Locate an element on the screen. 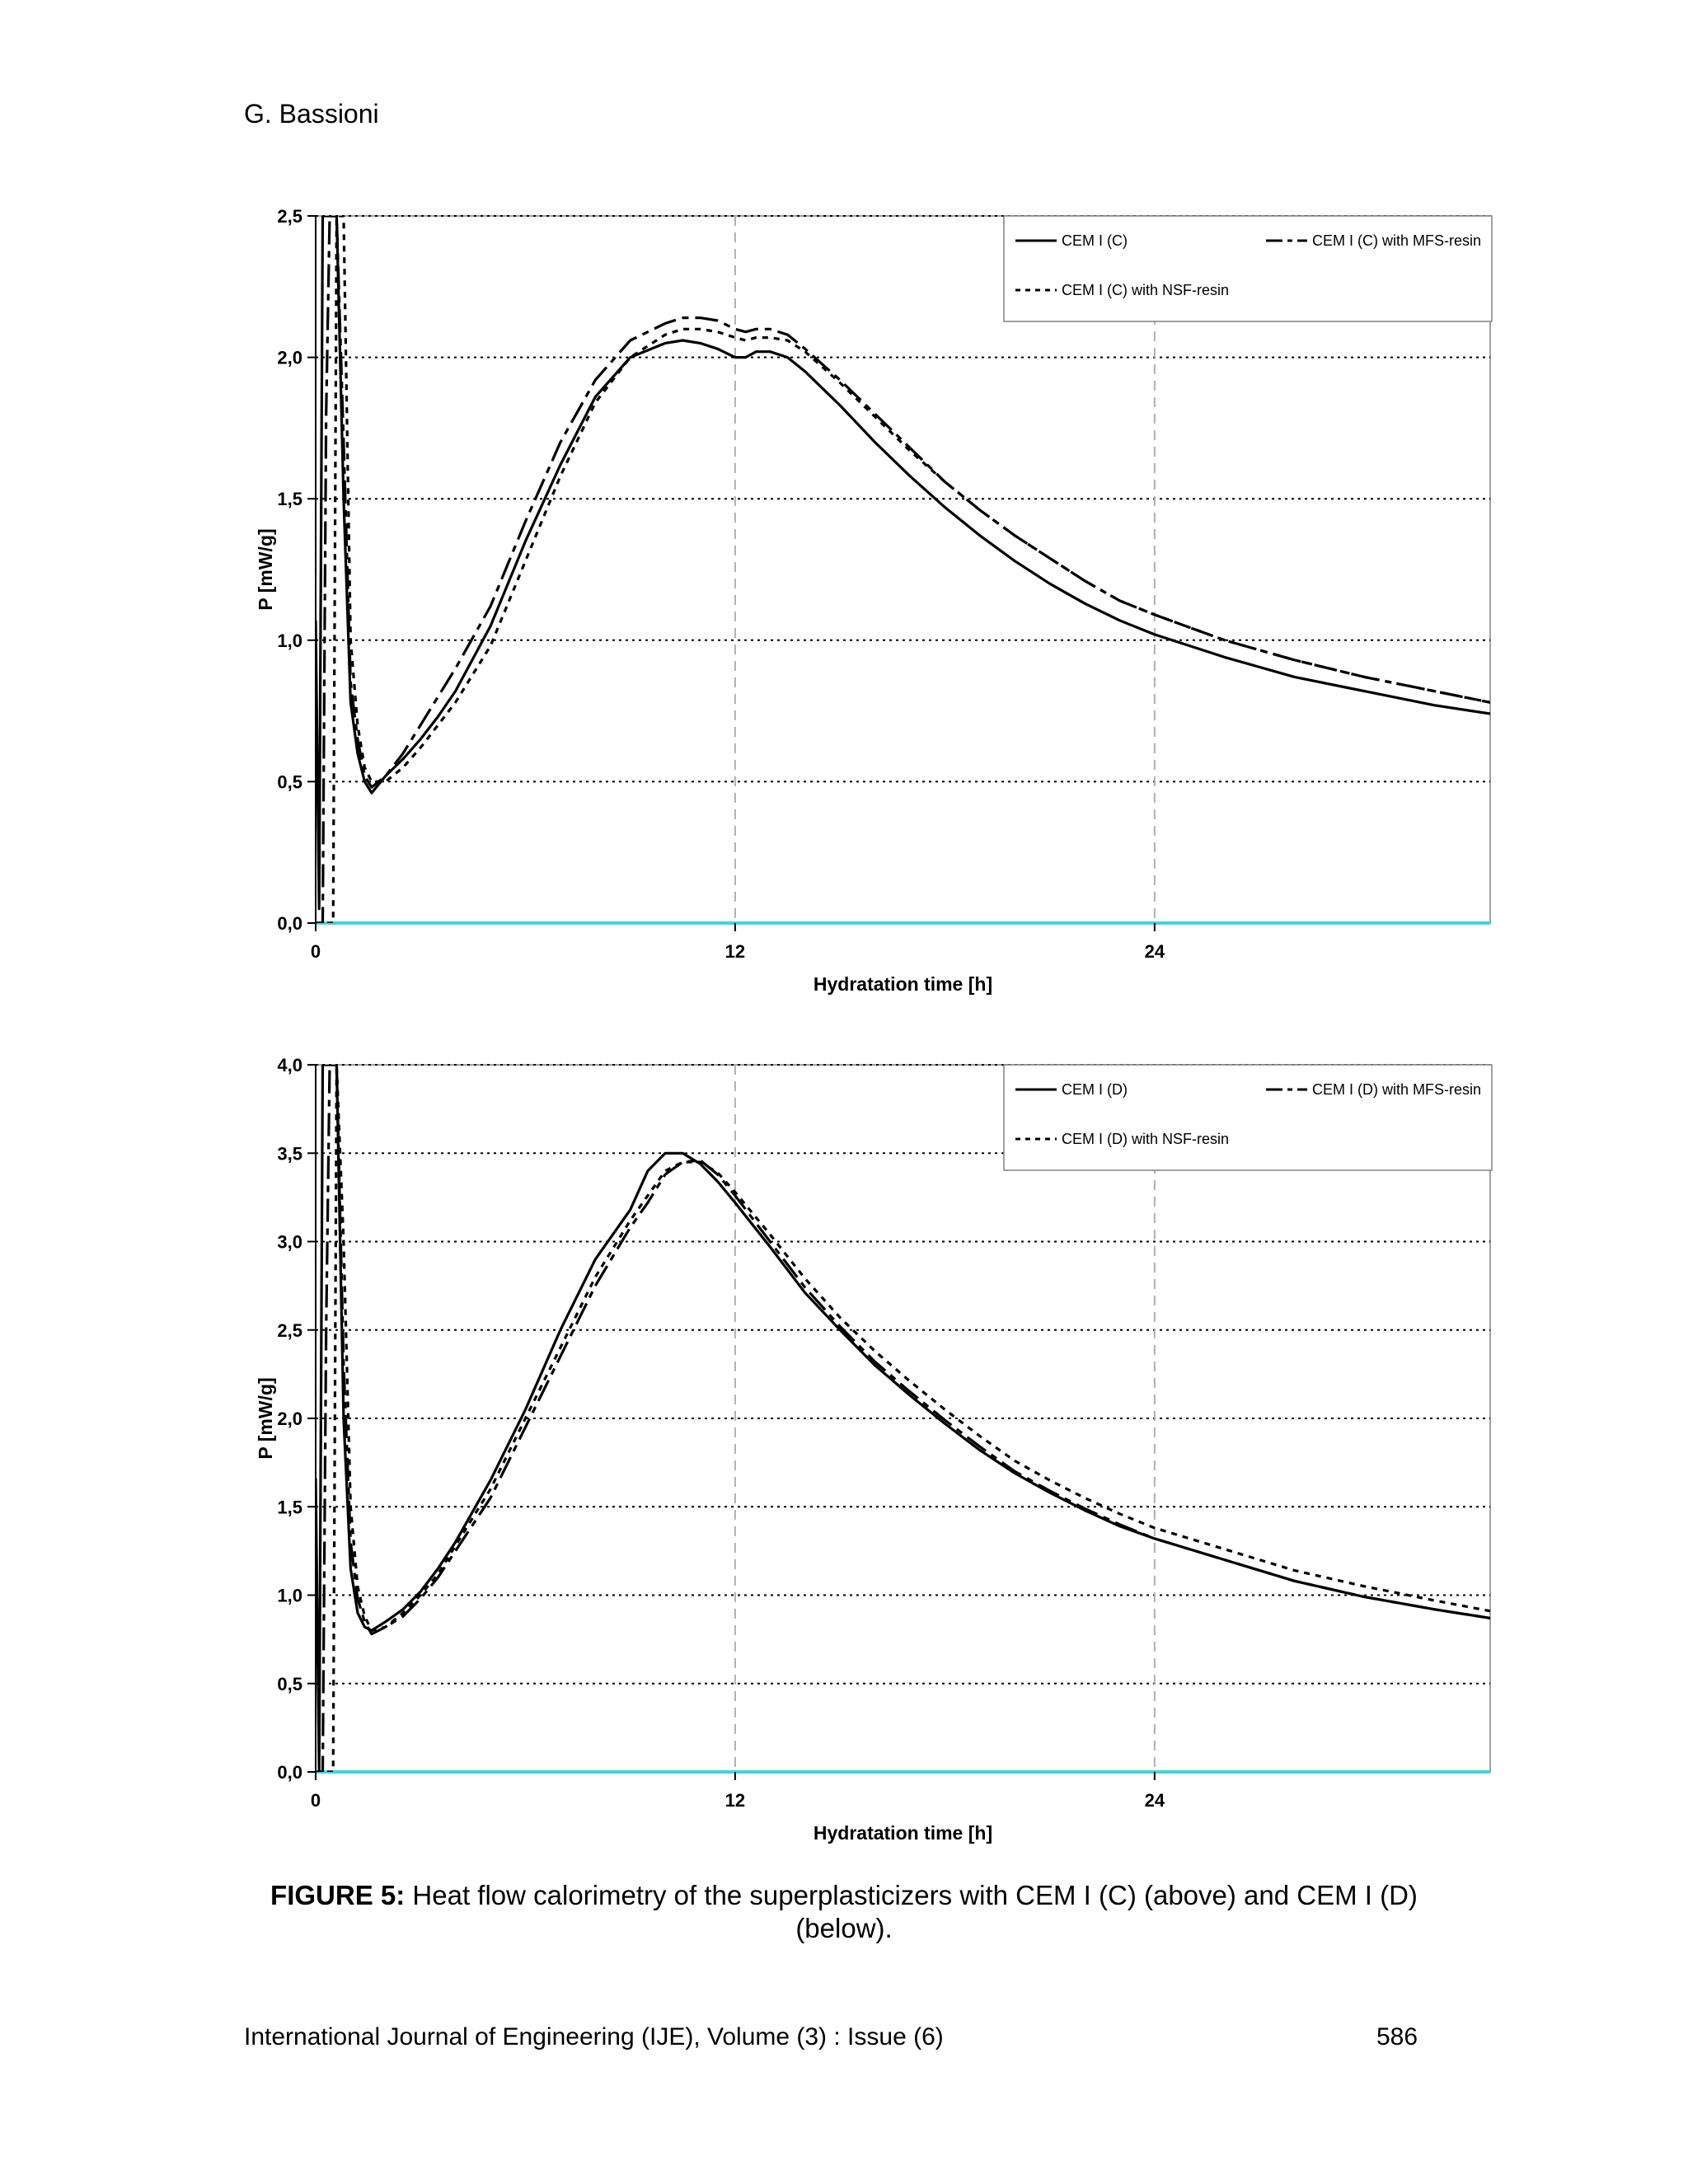  legend-label: CEM I (D) with MFS-resin is located at coordinates (1396, 1089).